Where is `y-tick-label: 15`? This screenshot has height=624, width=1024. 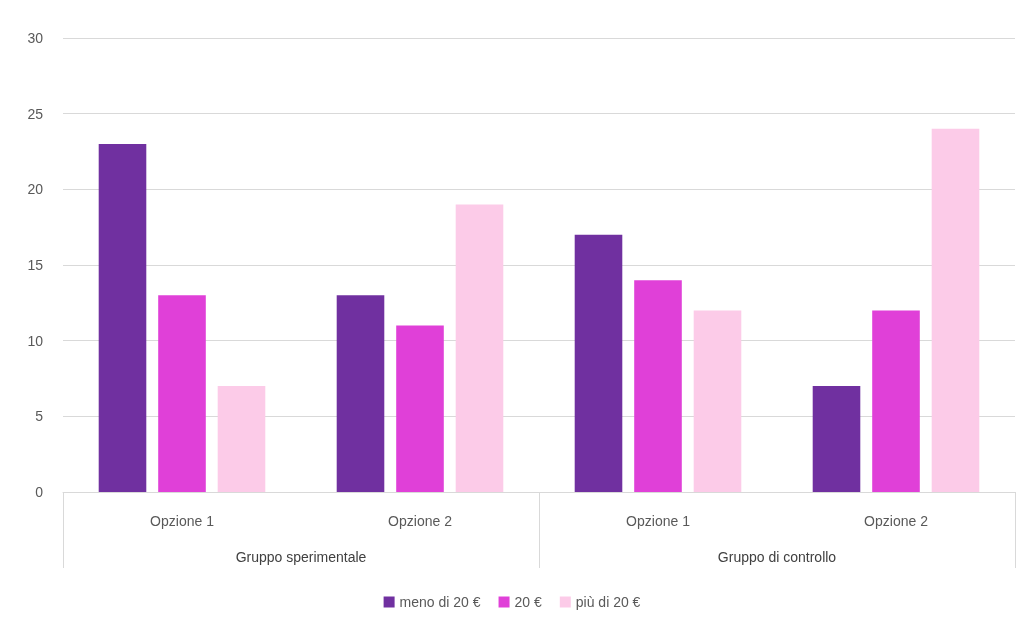 y-tick-label: 15 is located at coordinates (35, 265).